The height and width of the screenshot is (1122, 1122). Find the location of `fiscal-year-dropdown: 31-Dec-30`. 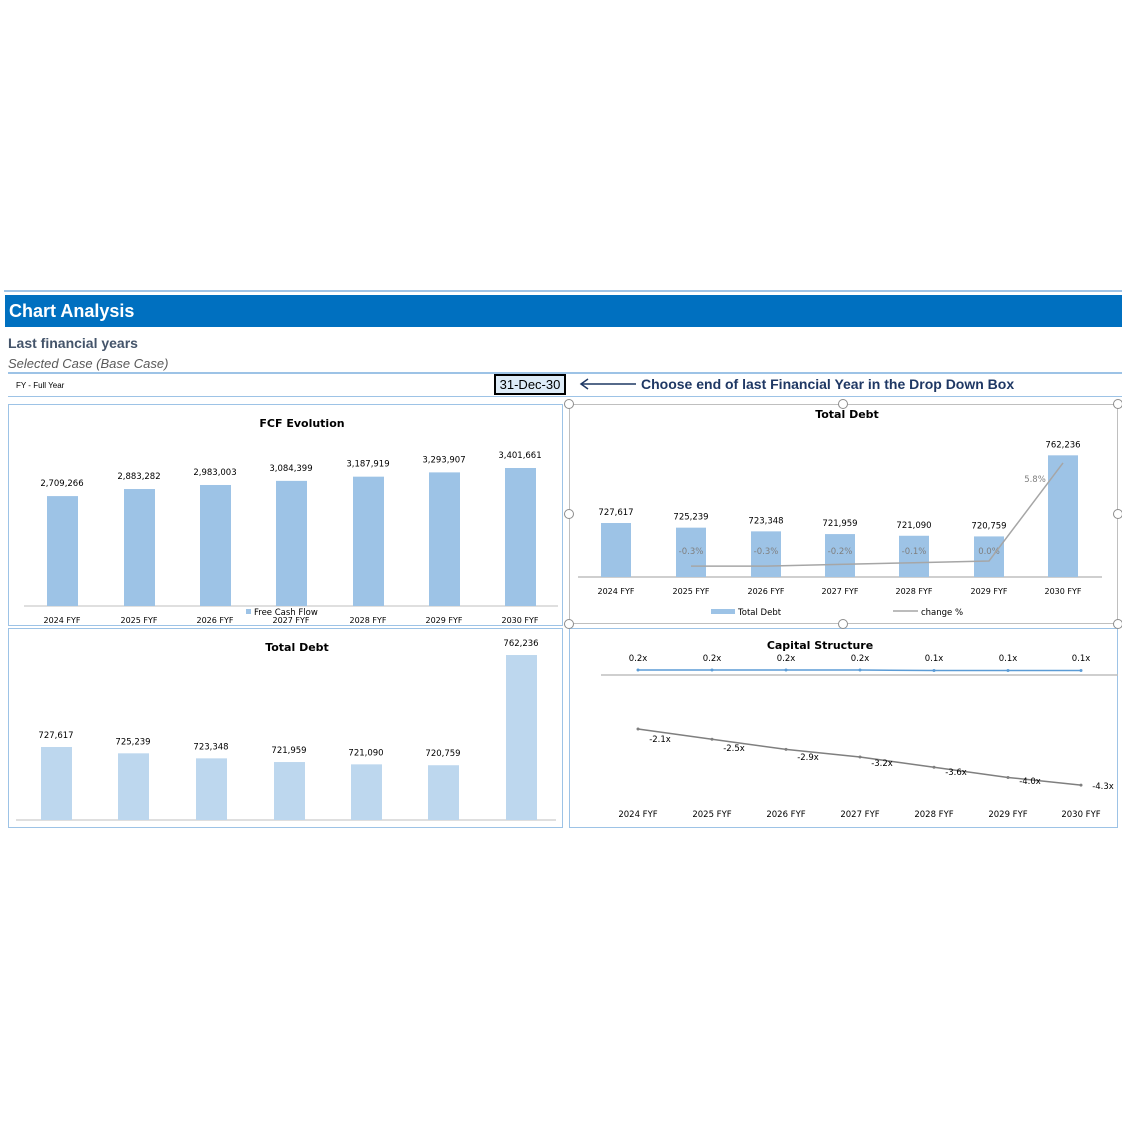

fiscal-year-dropdown: 31-Dec-30 is located at coordinates (530, 384).